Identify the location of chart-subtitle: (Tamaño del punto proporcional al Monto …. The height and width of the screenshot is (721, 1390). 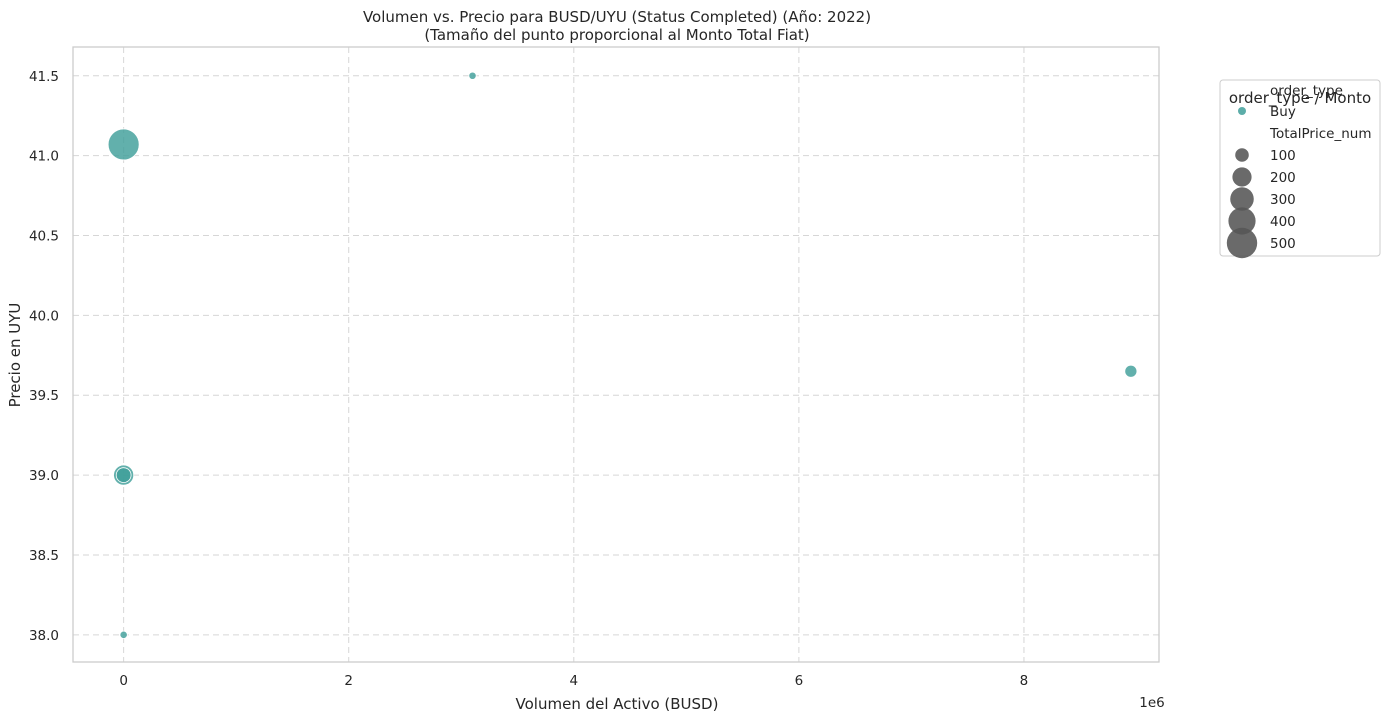
(616, 35).